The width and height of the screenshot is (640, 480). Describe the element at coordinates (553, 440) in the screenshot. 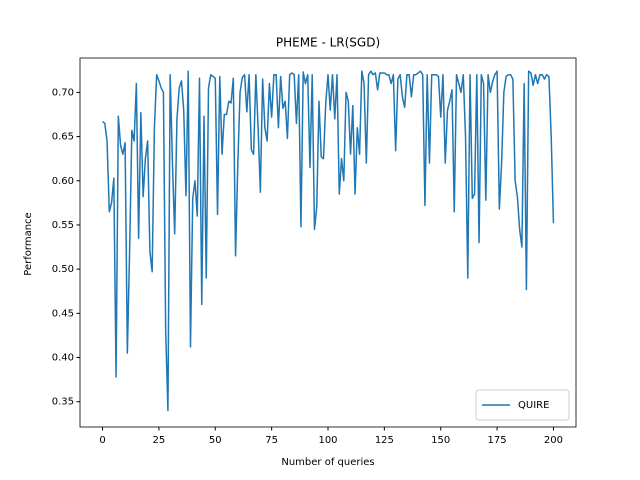

I see `x-tick-label: 200` at that location.